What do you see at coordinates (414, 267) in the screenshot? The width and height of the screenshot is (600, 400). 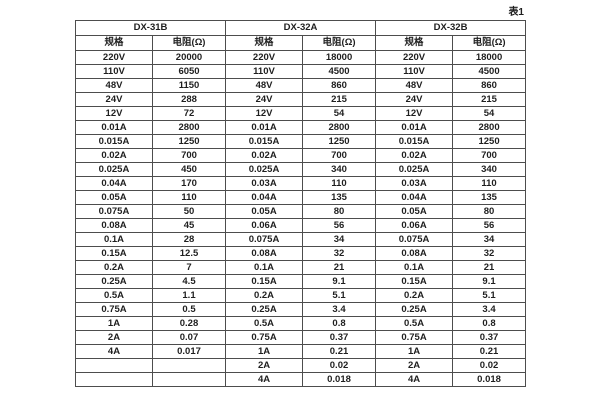 I see `cell-spec: 0.1A` at bounding box center [414, 267].